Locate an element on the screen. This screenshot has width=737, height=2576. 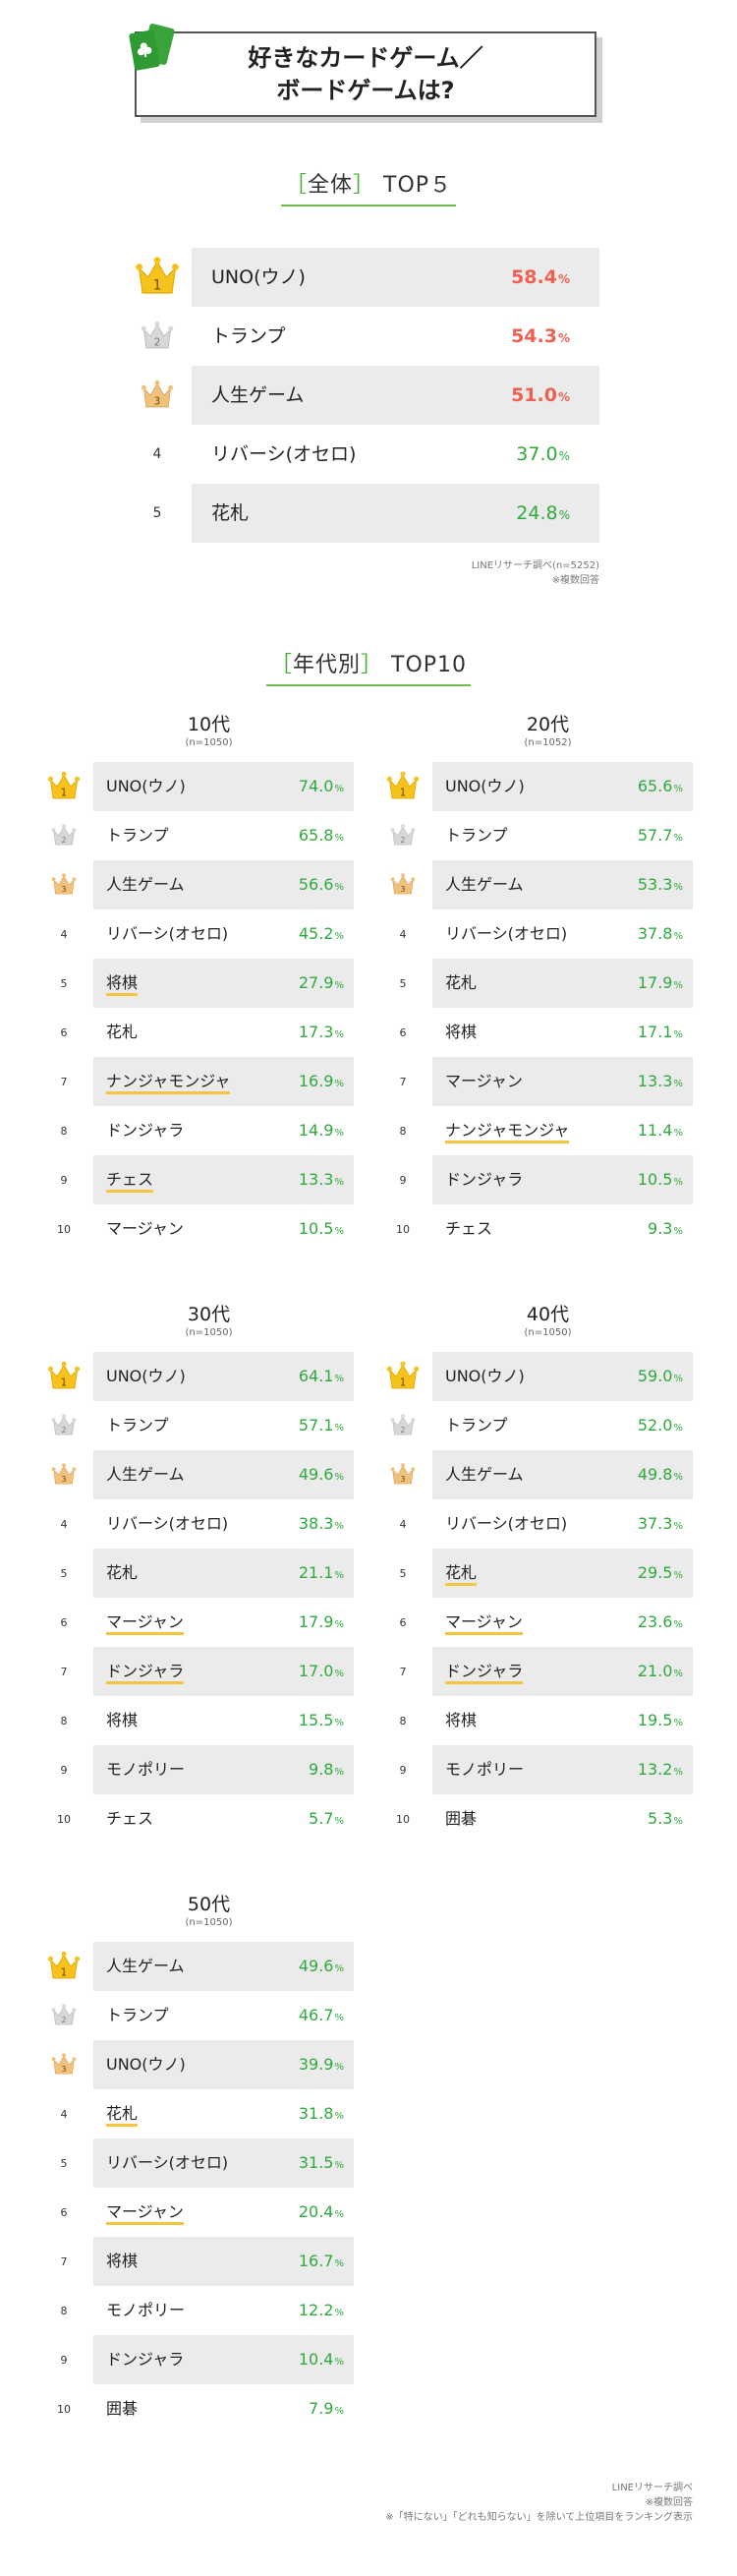
item-percent: 9.3% is located at coordinates (558, 1229).